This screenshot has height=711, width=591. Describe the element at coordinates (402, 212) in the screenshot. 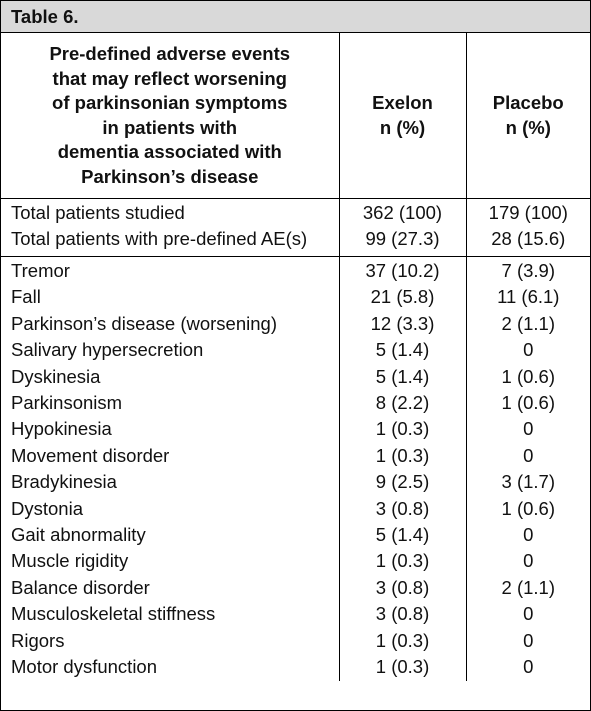

I see `value-cell: 362 (100)` at that location.